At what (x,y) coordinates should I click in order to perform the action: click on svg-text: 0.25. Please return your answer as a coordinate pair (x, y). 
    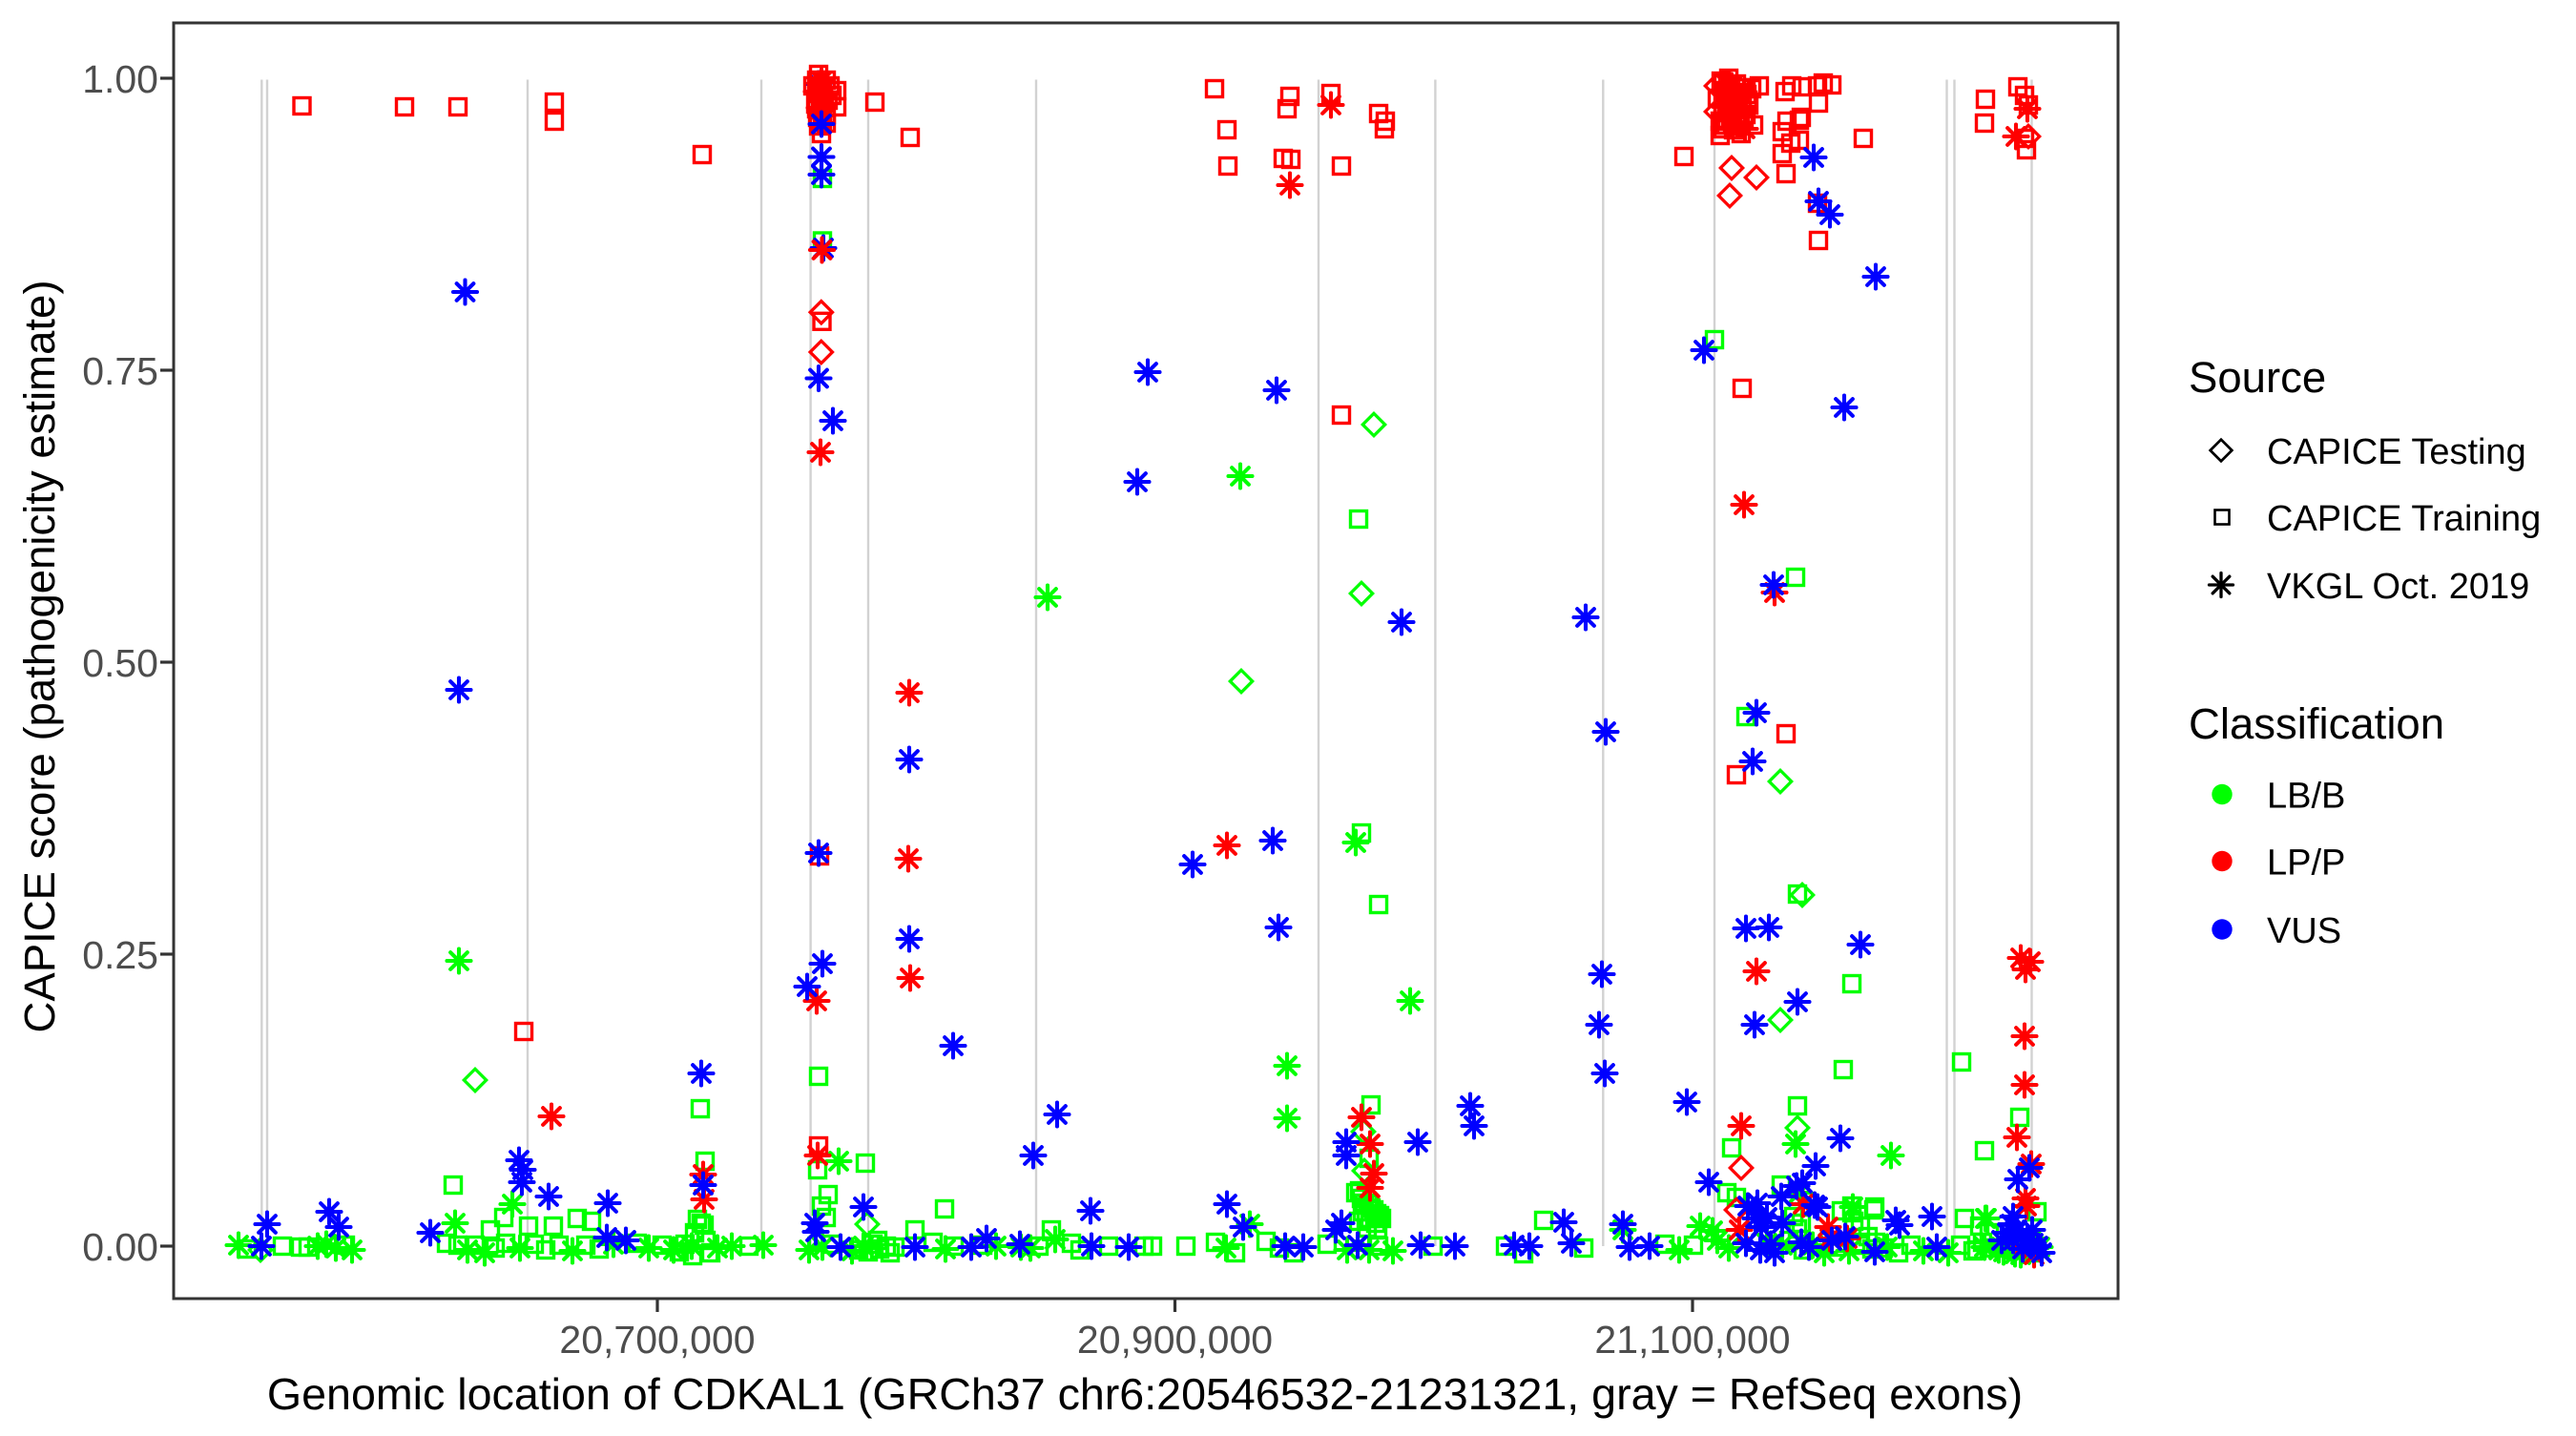
    Looking at the image, I should click on (120, 955).